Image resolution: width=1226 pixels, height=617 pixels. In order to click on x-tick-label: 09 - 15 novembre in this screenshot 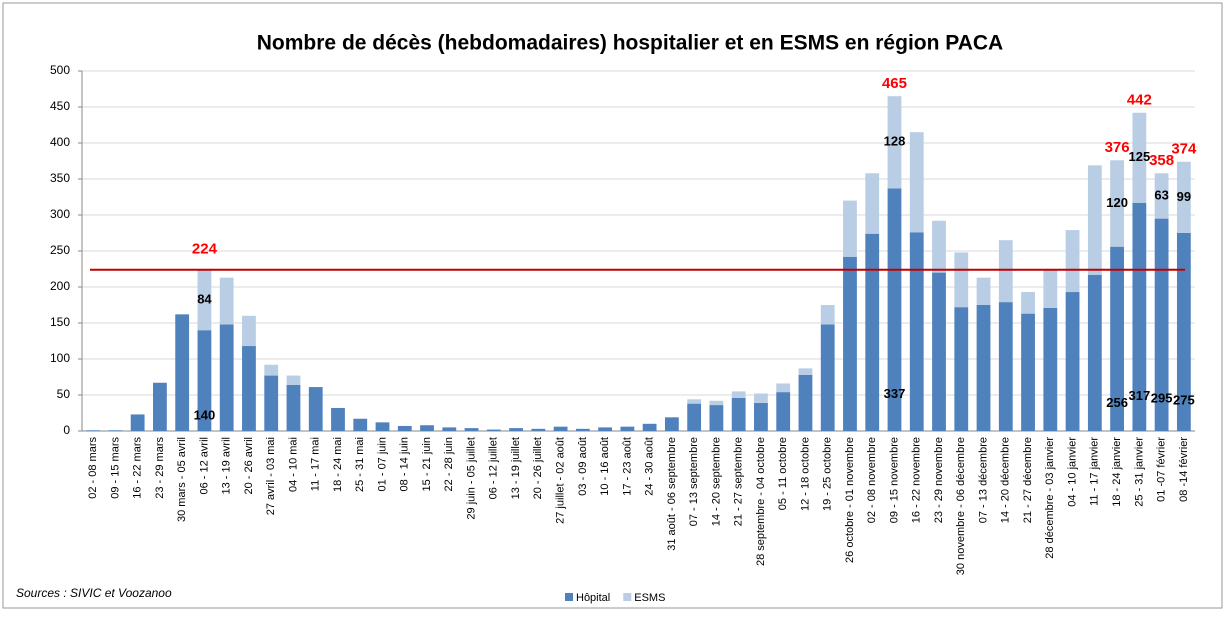, I will do `click(894, 480)`.